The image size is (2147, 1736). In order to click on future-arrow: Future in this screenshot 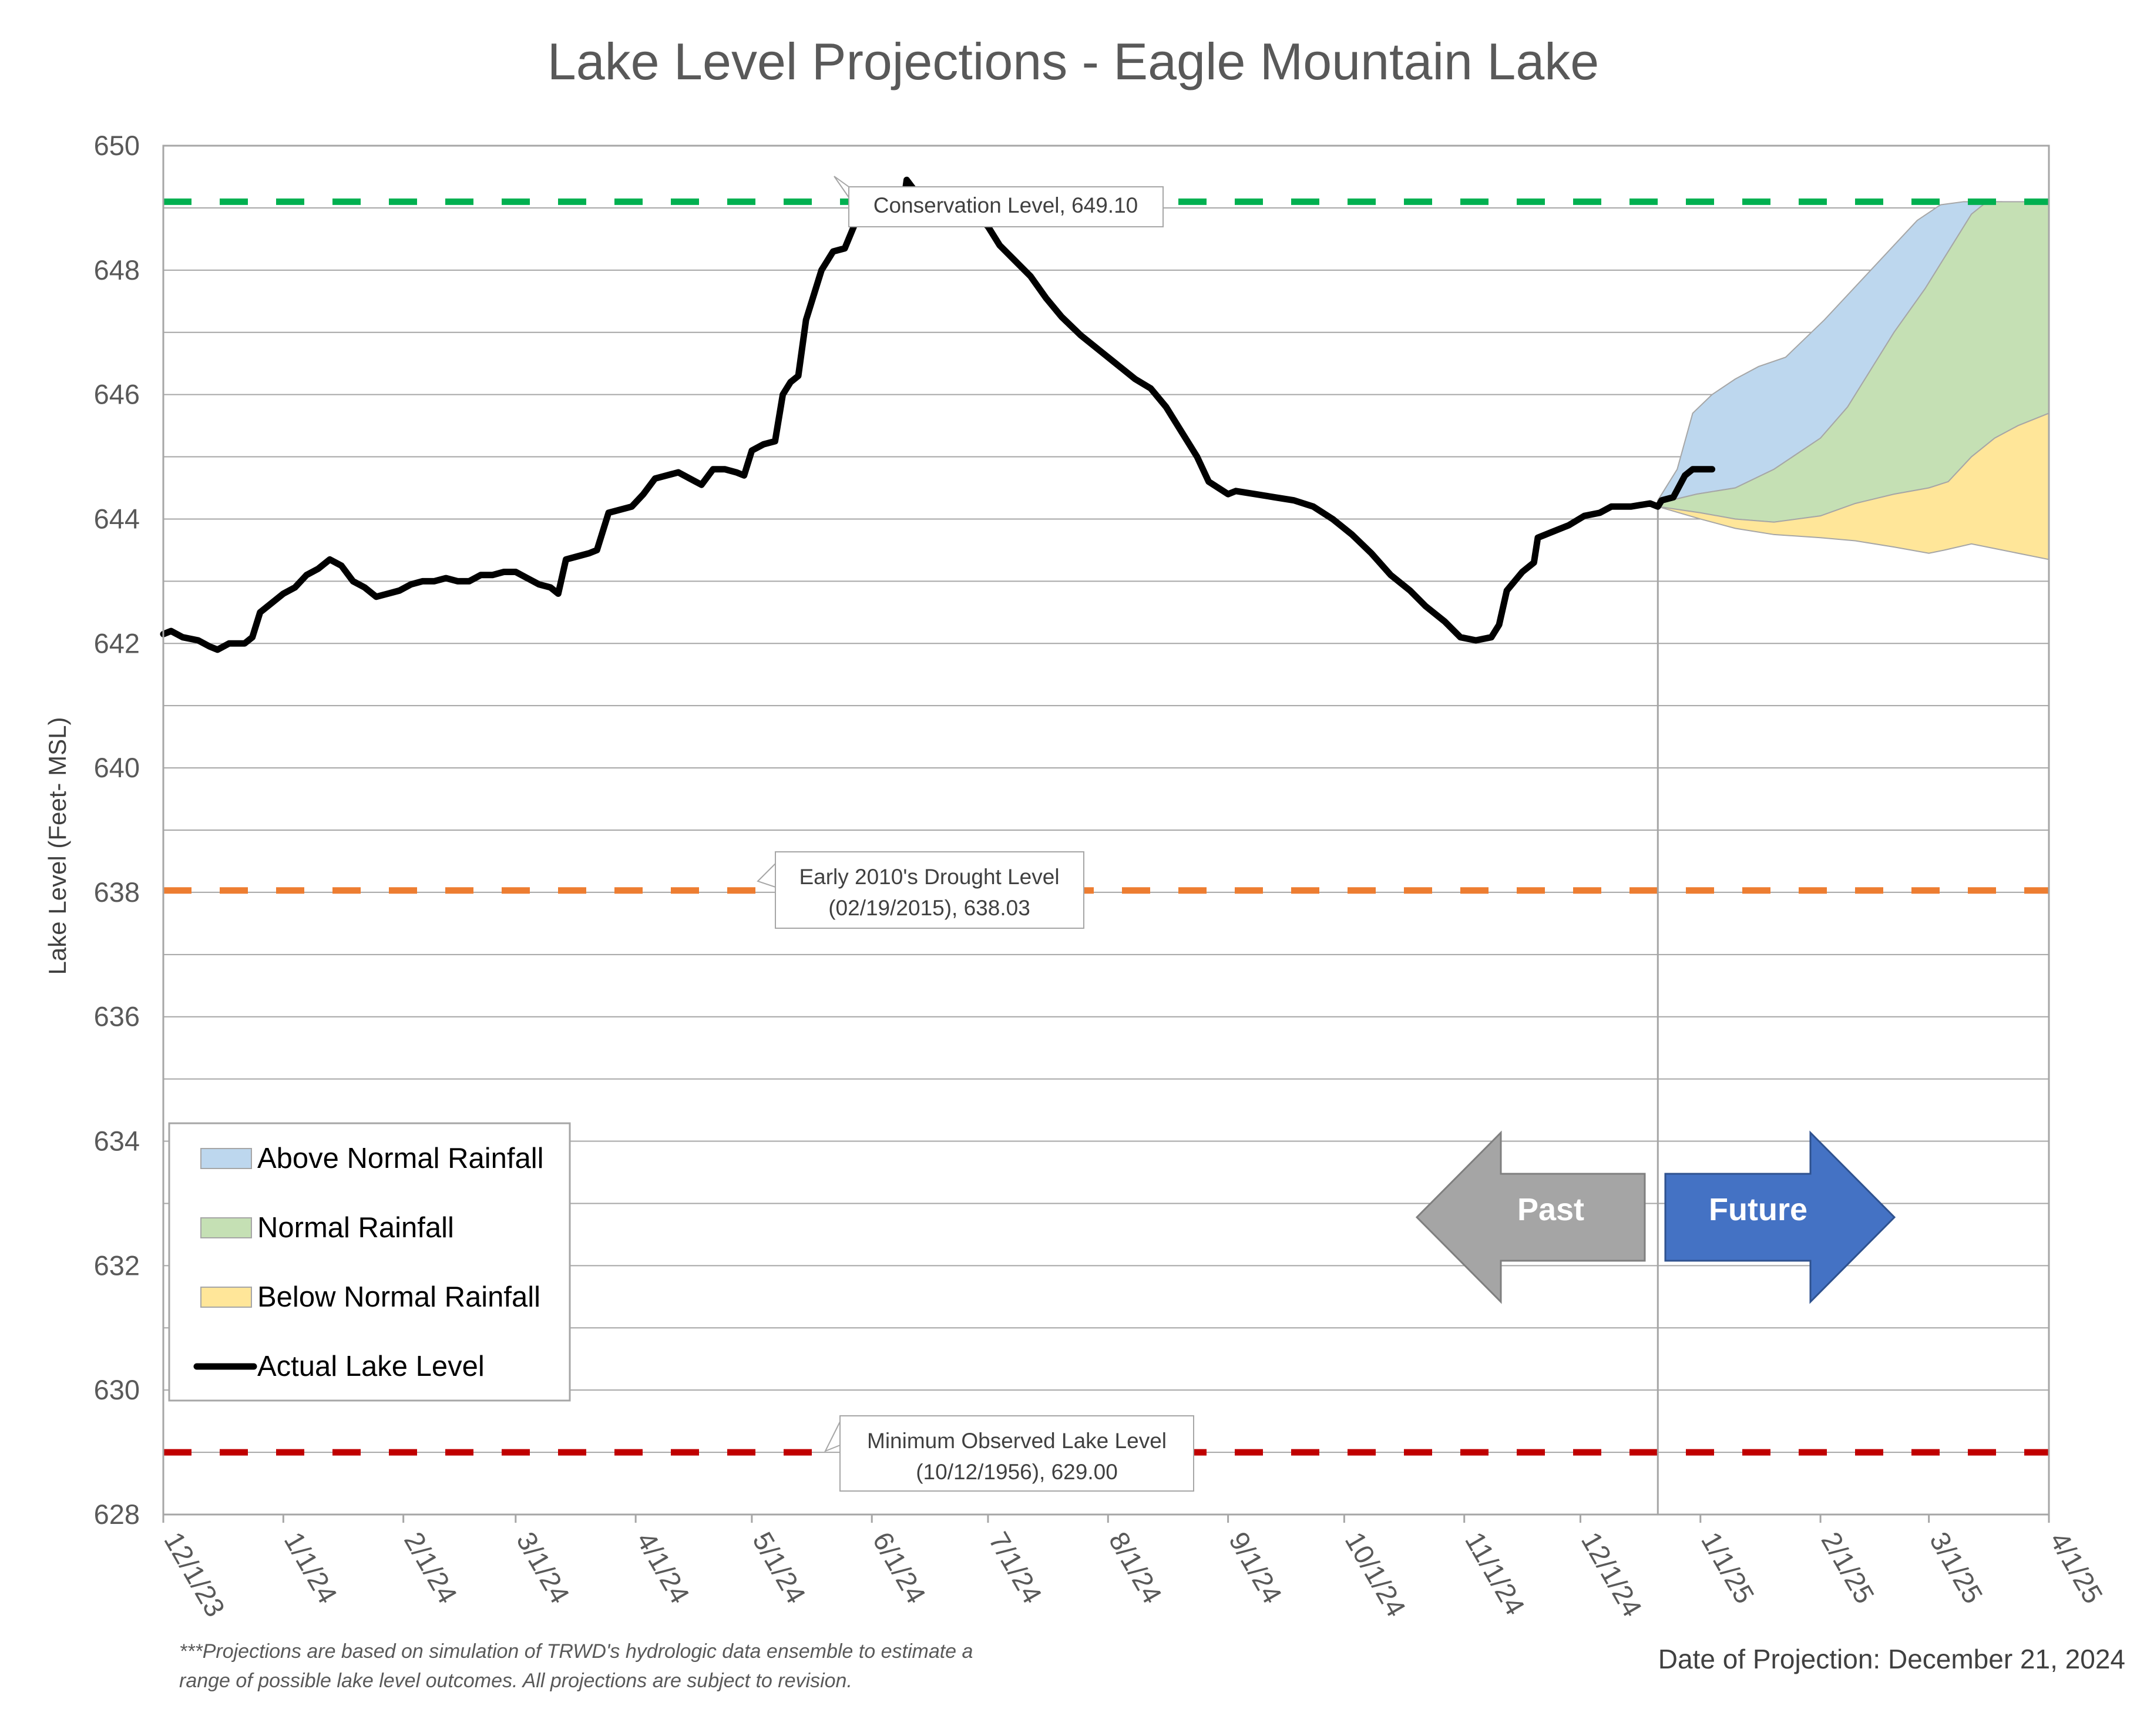, I will do `click(1780, 1217)`.